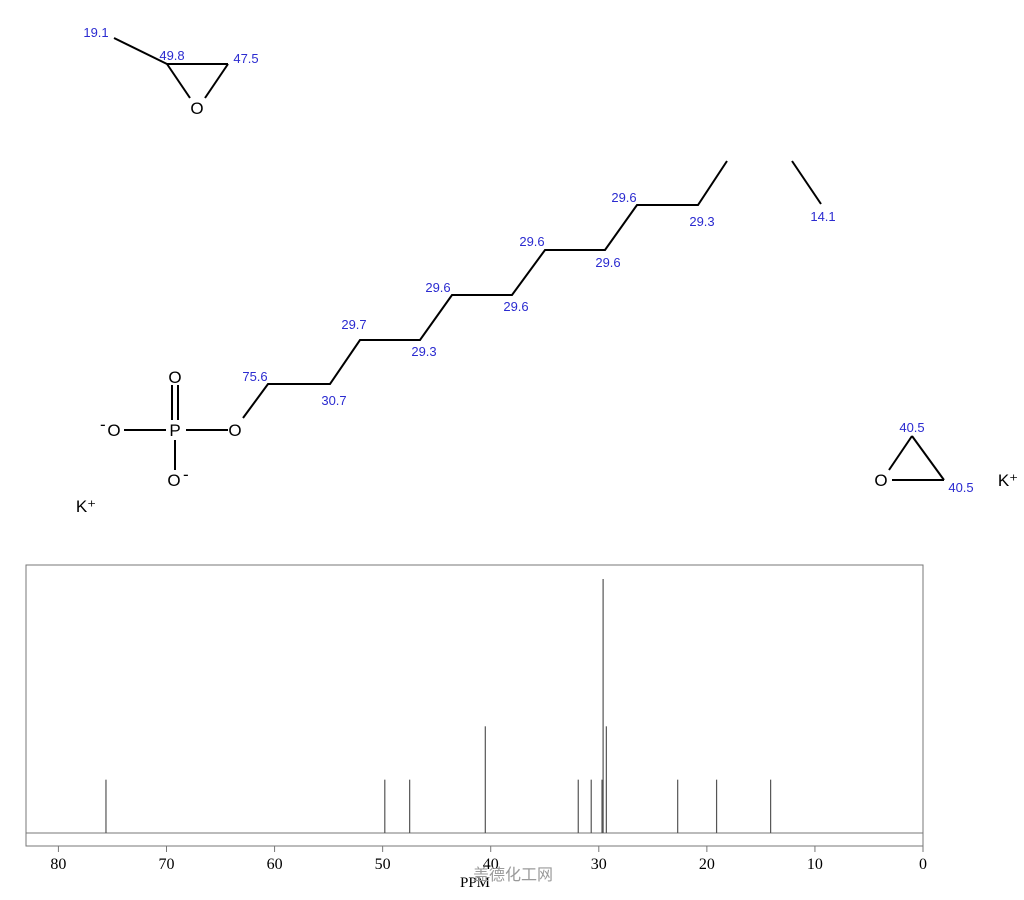  What do you see at coordinates (599, 864) in the screenshot?
I see `x-tick-label: 30` at bounding box center [599, 864].